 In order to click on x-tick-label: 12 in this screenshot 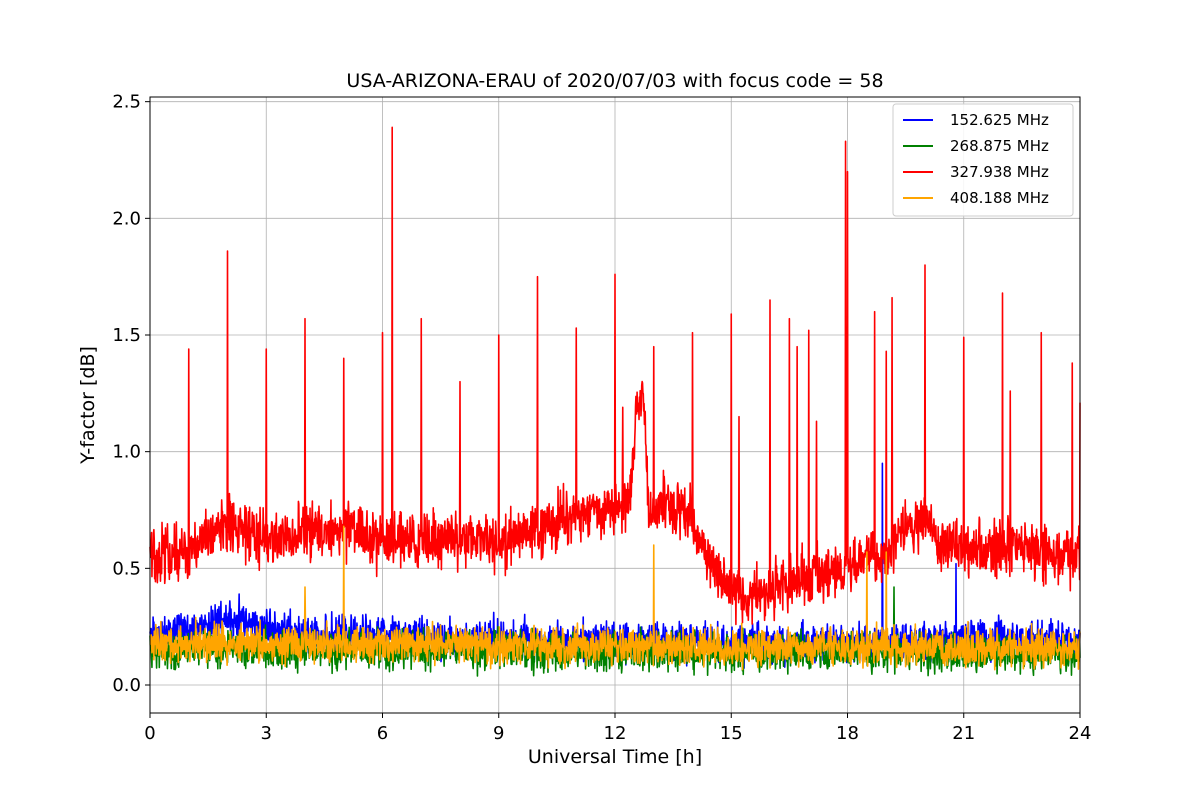, I will do `click(615, 733)`.